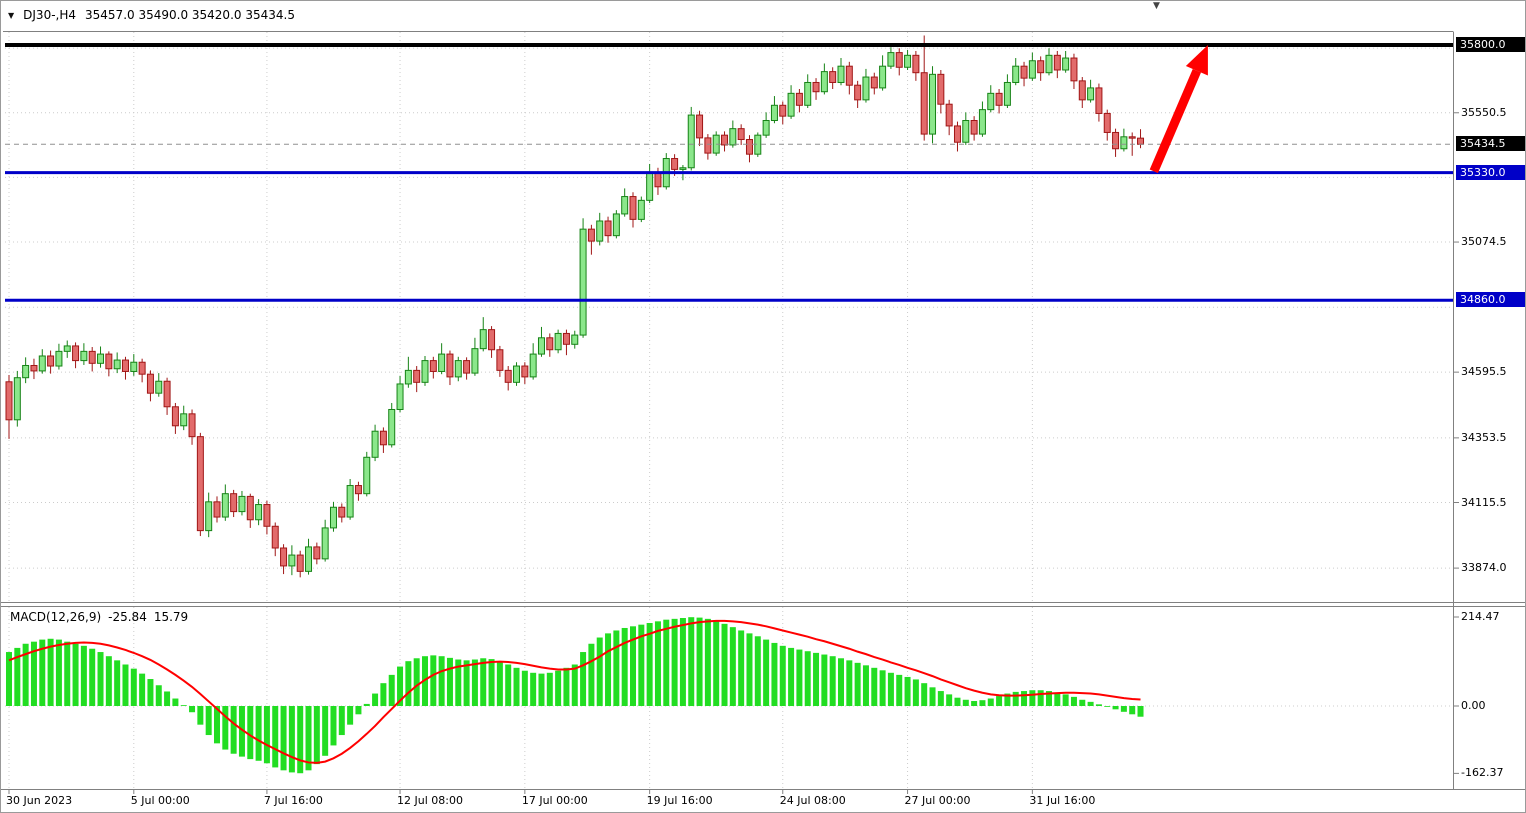 The width and height of the screenshot is (1526, 813). What do you see at coordinates (50, 15) in the screenshot?
I see `symbol-timeframe-label: DJ30-,H4` at bounding box center [50, 15].